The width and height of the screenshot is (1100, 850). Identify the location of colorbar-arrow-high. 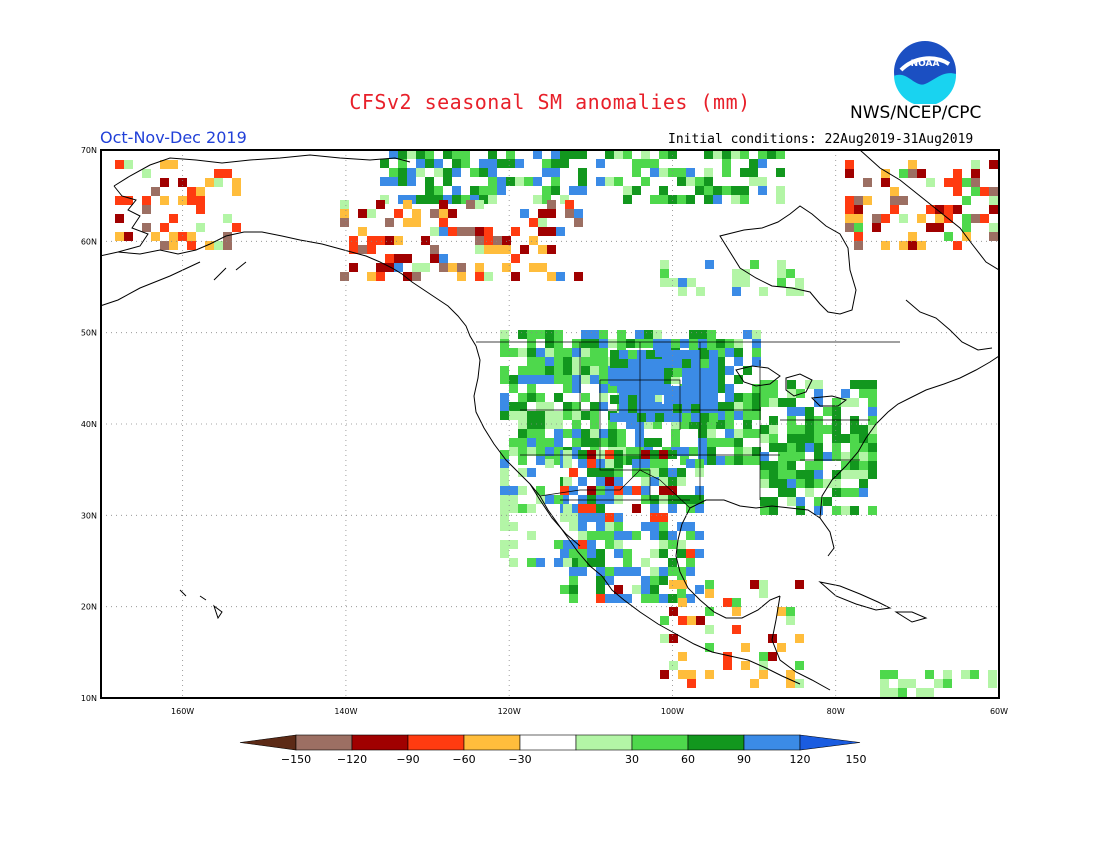
(830, 742).